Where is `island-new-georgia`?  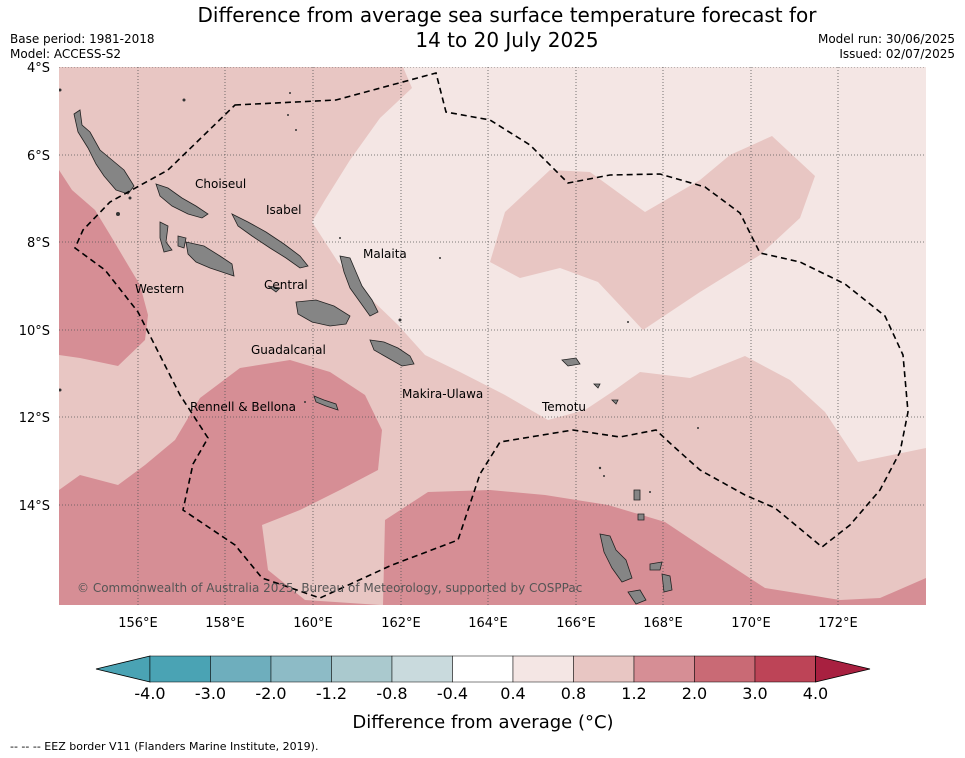 island-new-georgia is located at coordinates (210, 259).